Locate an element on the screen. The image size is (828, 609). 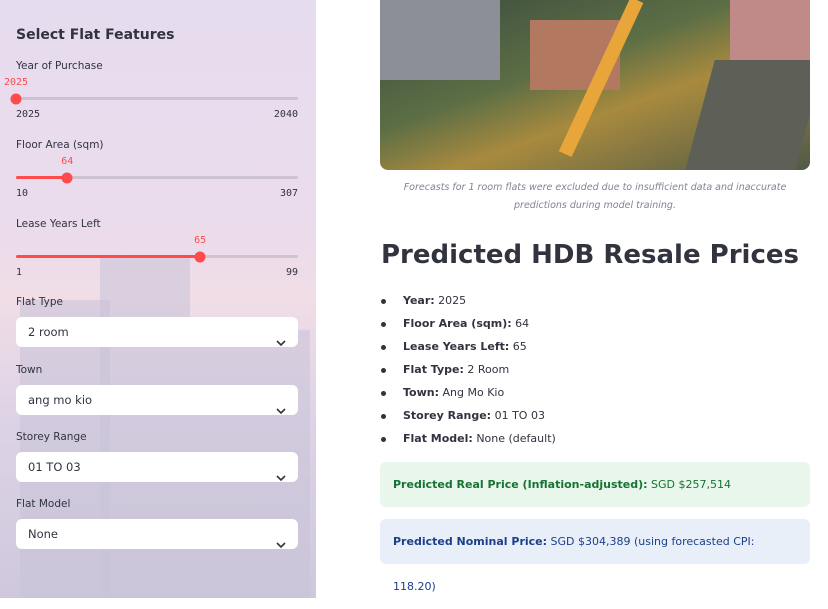
detail-value: 65 is located at coordinates (519, 346).